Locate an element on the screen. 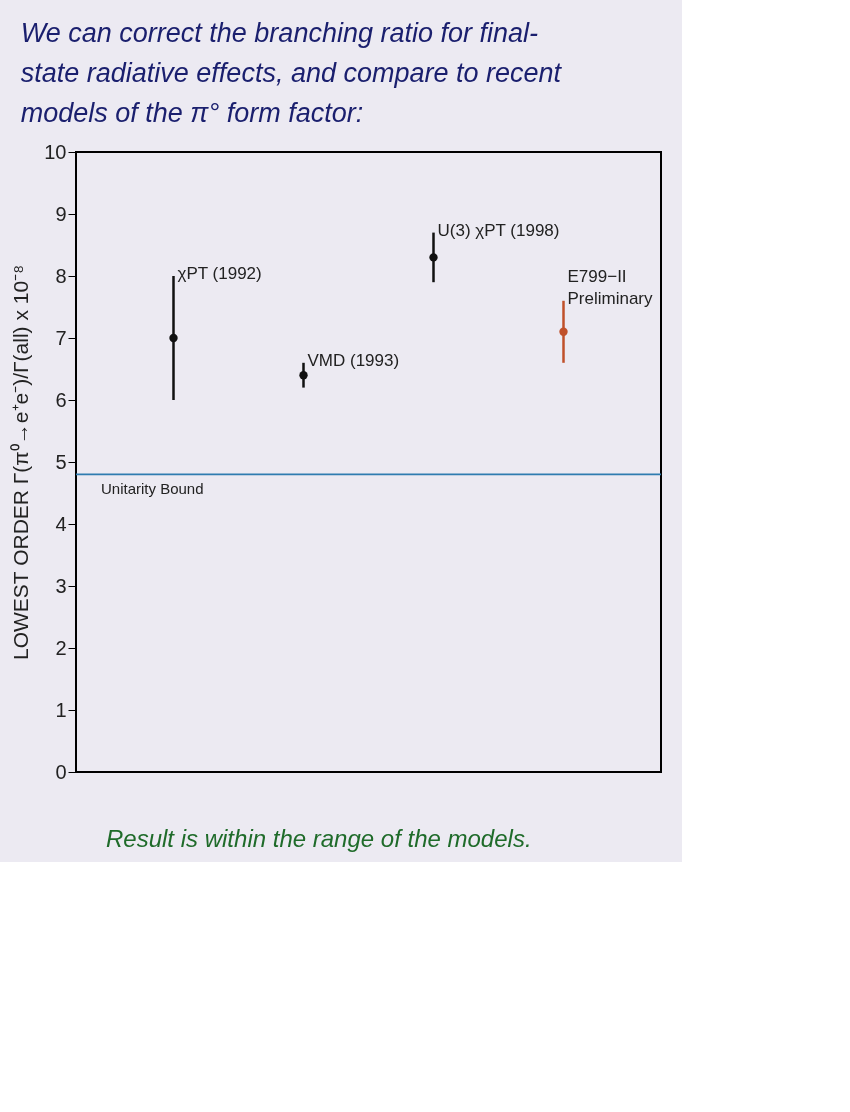 This screenshot has width=850, height=1112. y-tick-label: 7 is located at coordinates (61, 337).